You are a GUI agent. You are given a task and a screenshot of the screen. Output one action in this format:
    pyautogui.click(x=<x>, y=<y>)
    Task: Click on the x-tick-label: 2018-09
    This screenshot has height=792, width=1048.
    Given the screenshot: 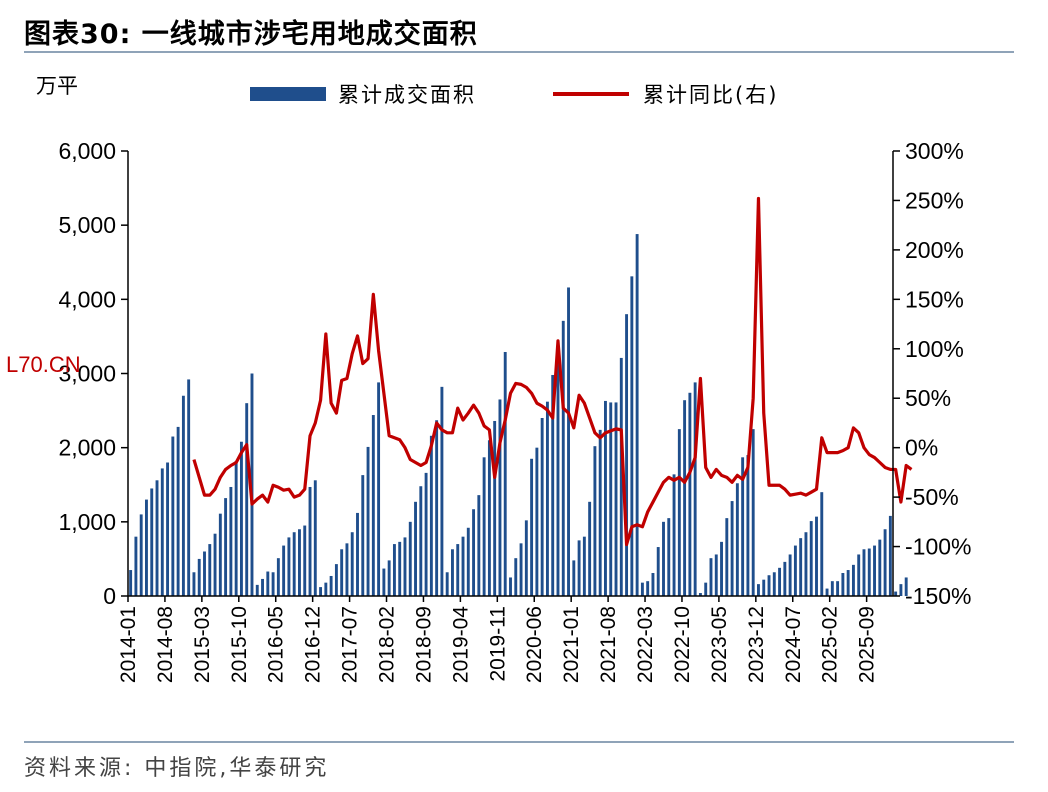 What is the action you would take?
    pyautogui.click(x=423, y=644)
    